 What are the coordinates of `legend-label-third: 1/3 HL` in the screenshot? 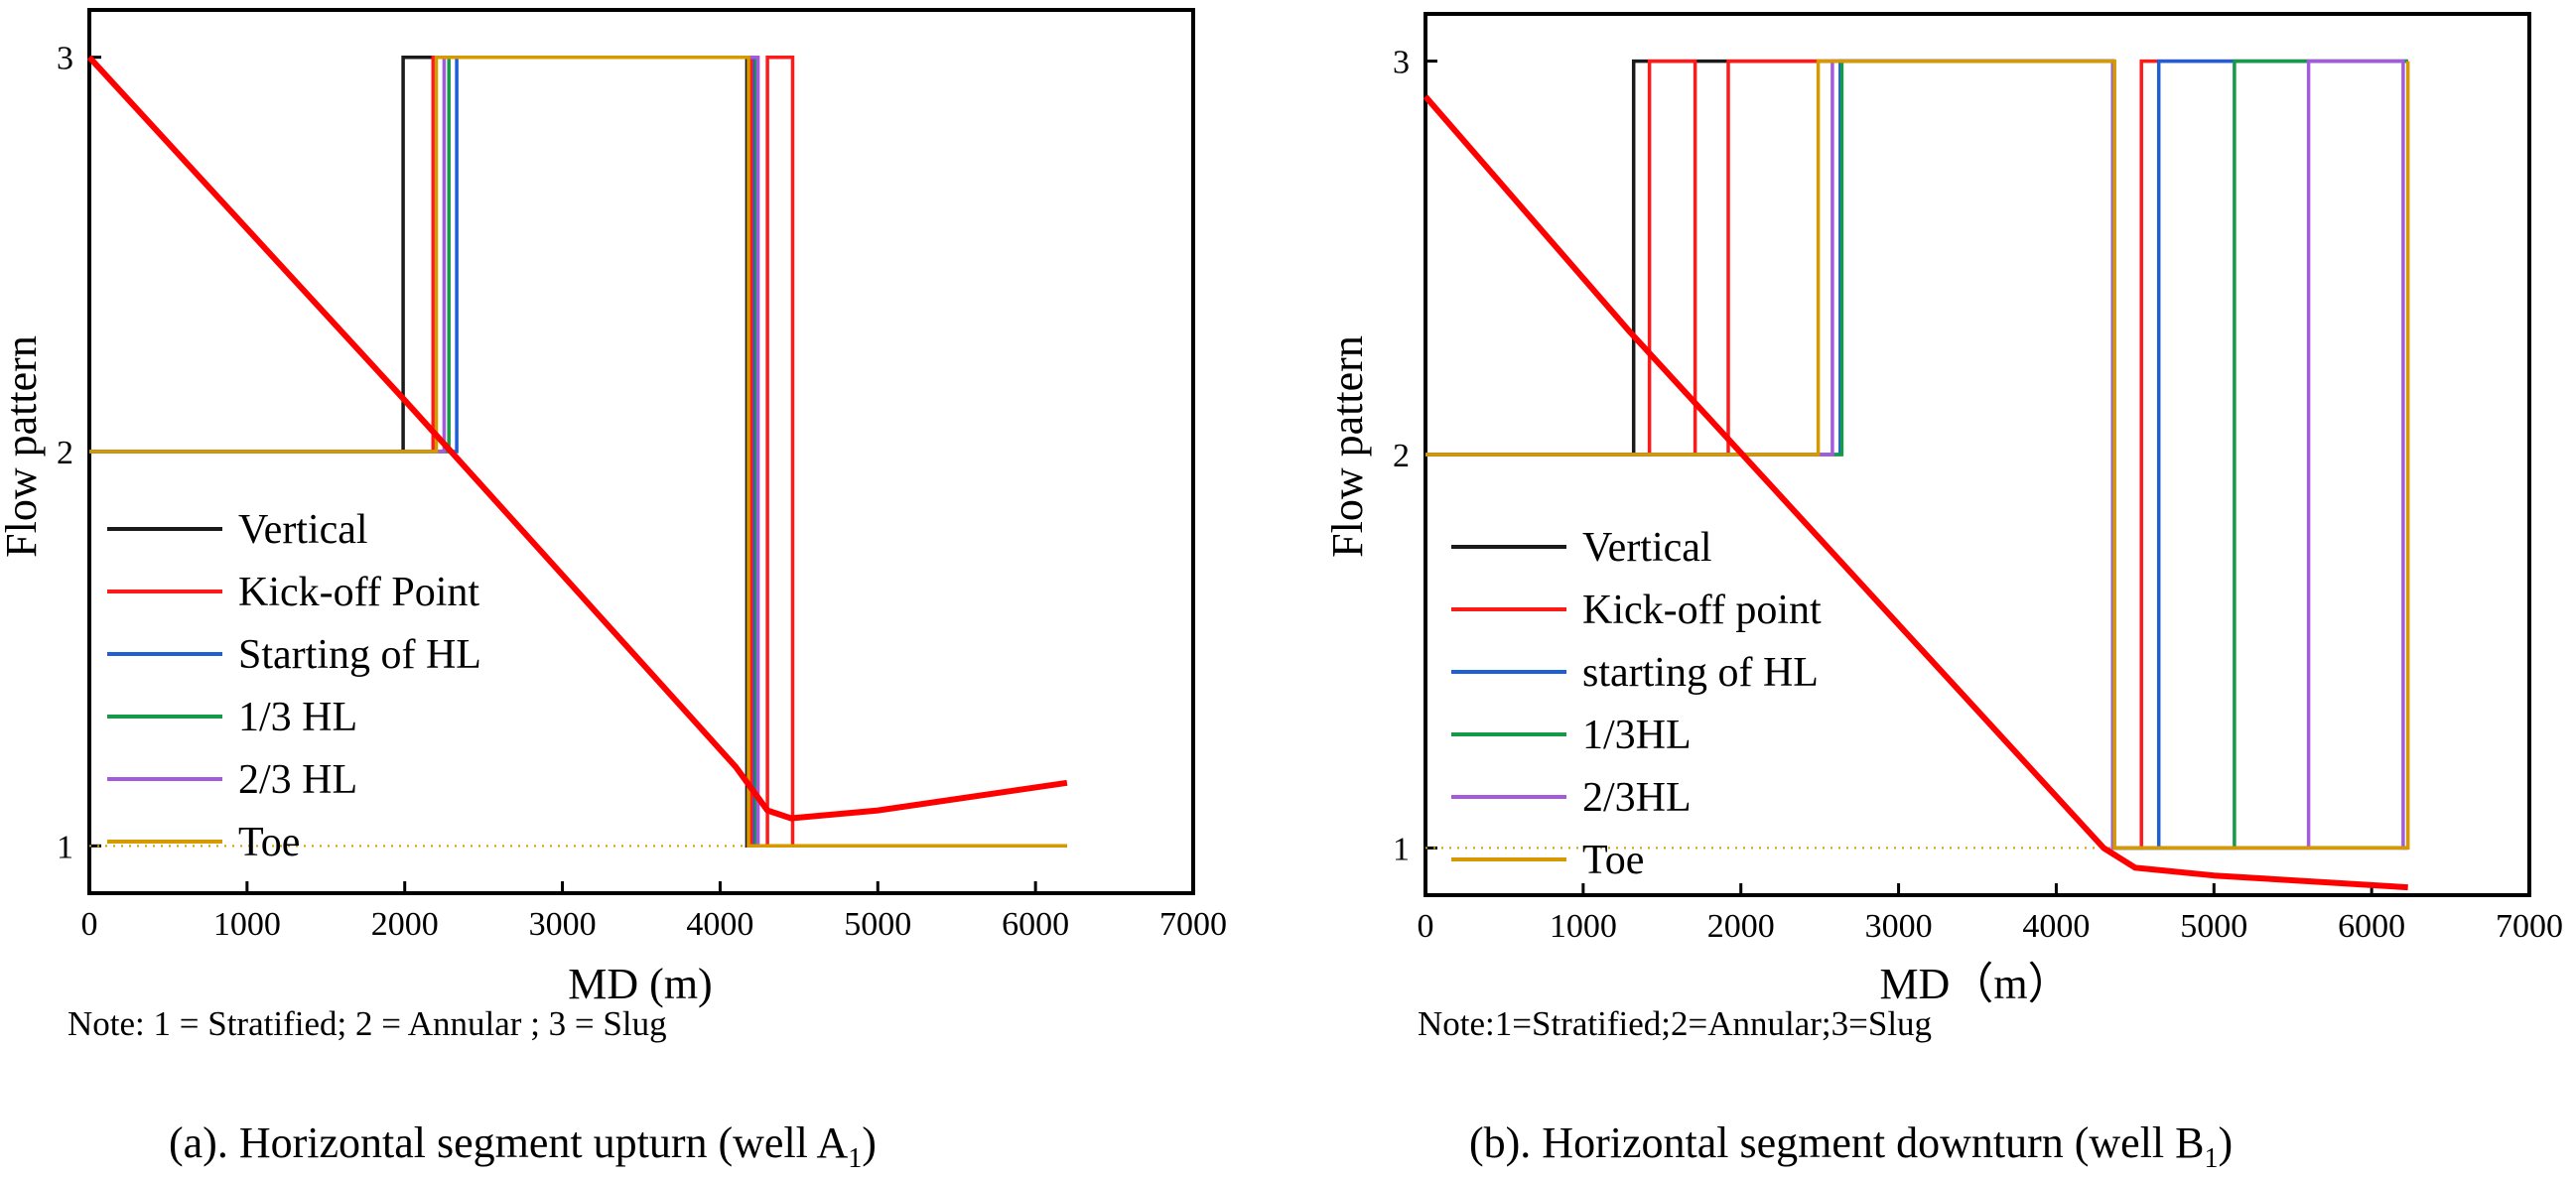 It's located at (297, 717).